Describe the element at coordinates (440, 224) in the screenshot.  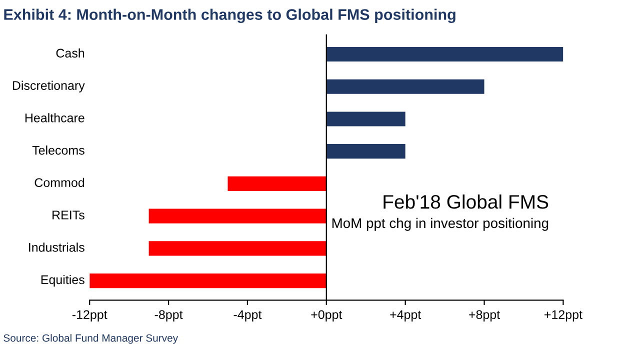
I see `annotation: MoM ppt chg in investor positioning` at that location.